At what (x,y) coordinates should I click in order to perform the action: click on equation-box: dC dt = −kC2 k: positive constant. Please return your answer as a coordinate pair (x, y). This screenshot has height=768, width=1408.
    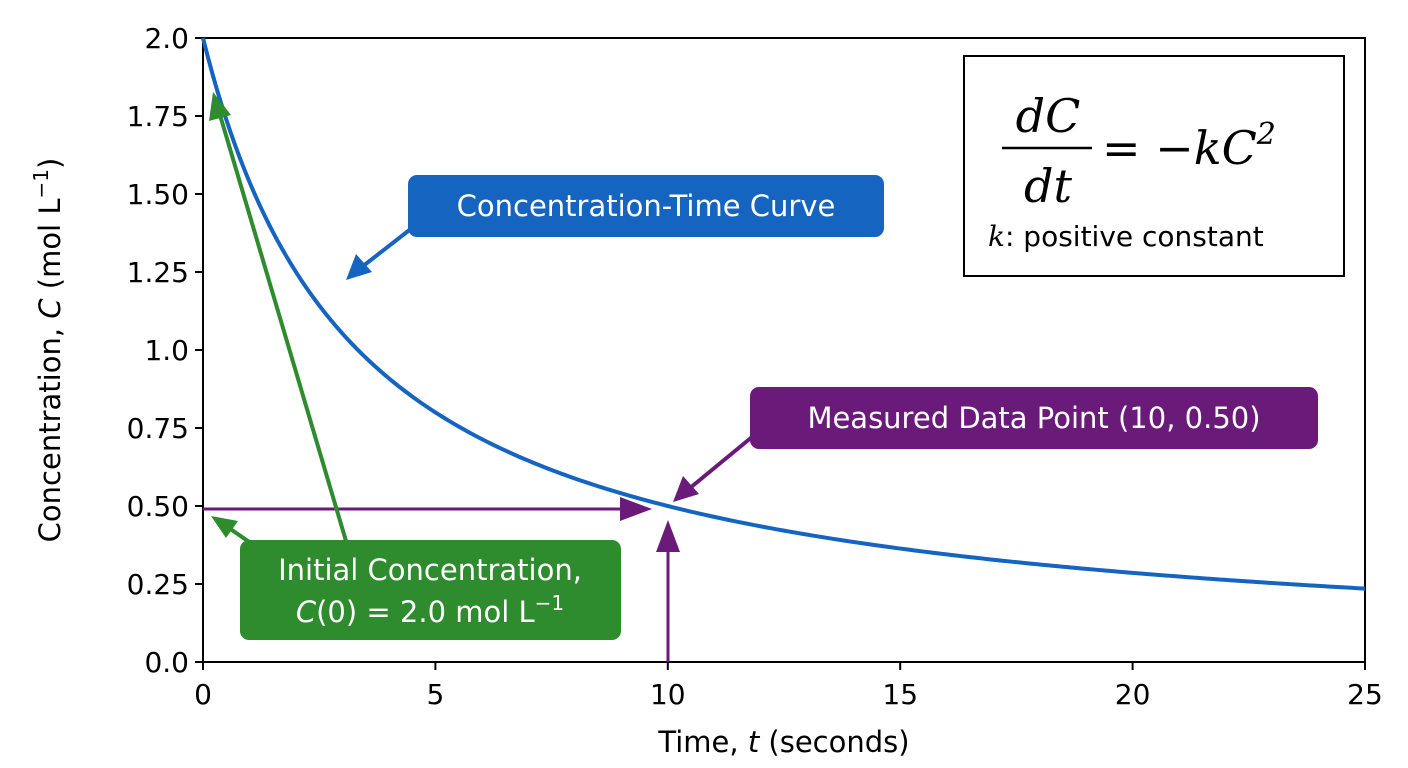
    Looking at the image, I should click on (1154, 166).